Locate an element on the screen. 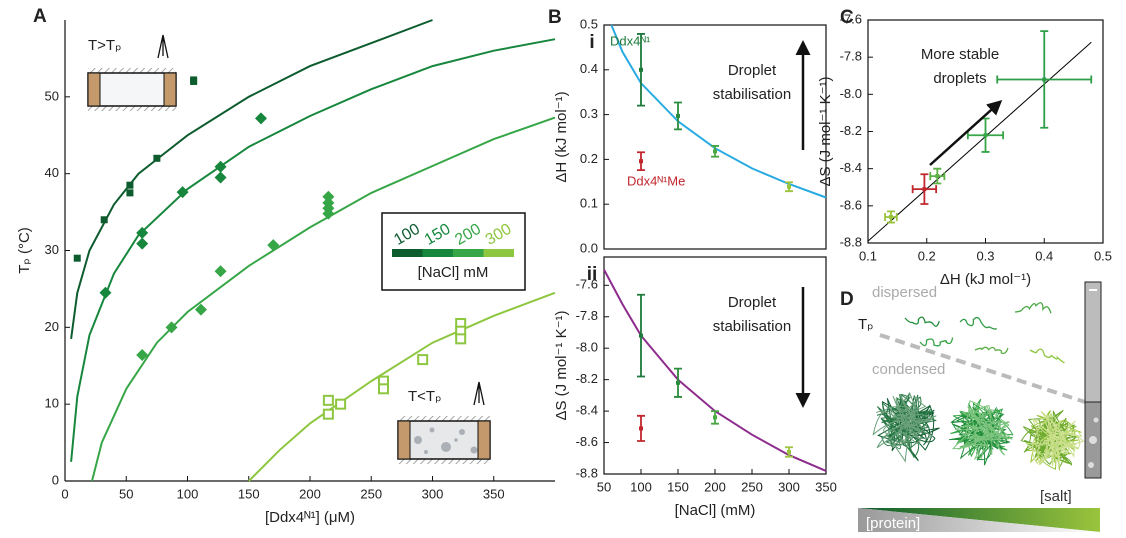  y-tick-label: 0.3 is located at coordinates (589, 113).